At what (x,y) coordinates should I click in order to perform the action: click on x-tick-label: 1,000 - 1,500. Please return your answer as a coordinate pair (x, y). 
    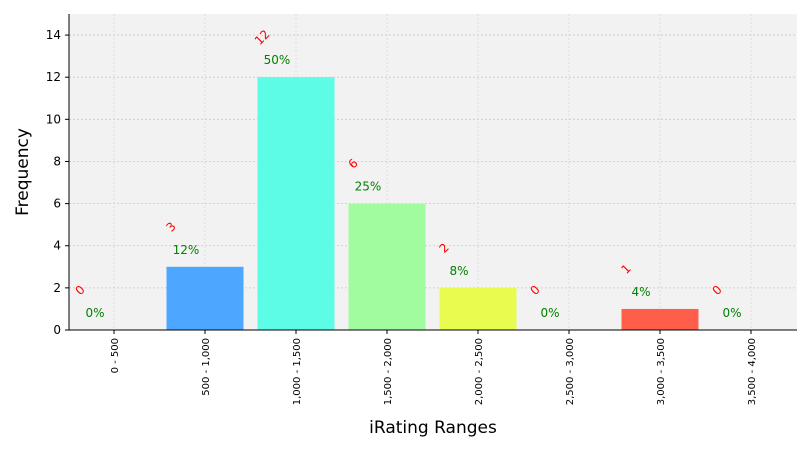
    Looking at the image, I should click on (297, 371).